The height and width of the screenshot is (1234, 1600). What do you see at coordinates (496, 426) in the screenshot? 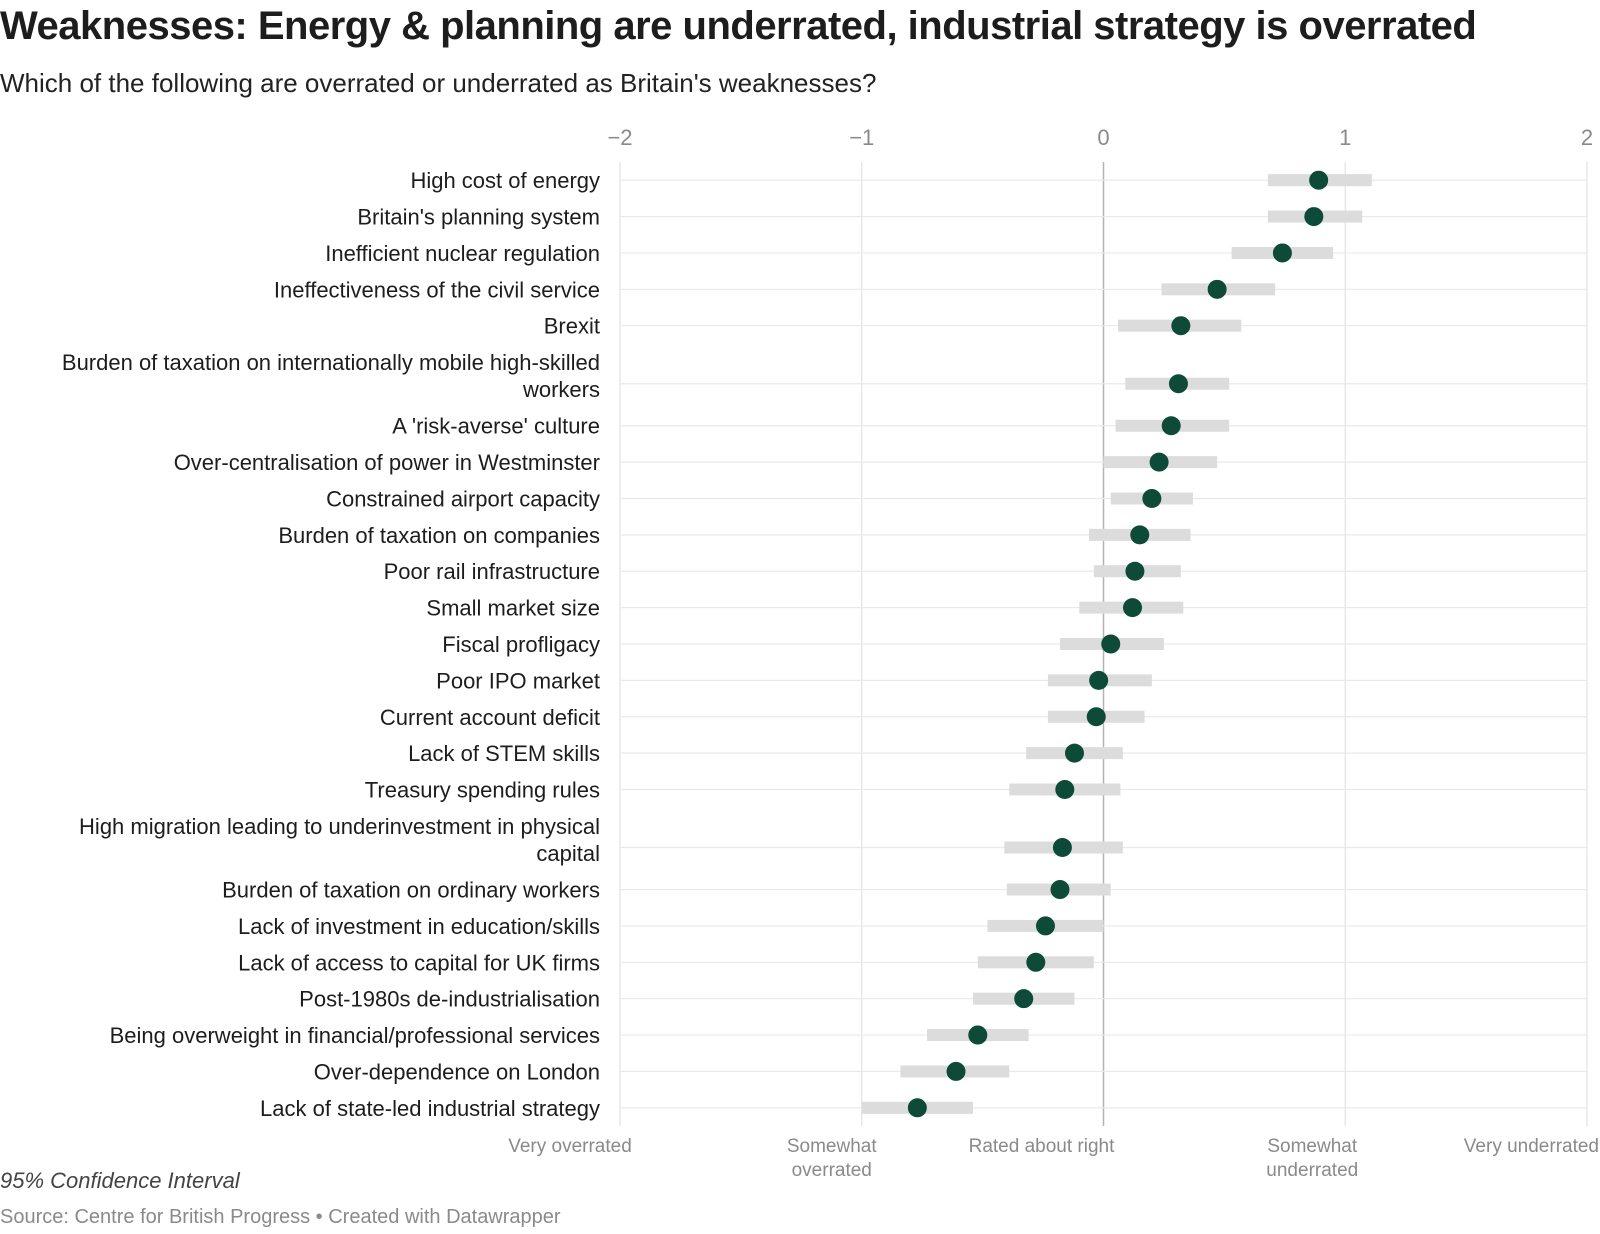
I see `row-label: A 'risk-averse' culture` at bounding box center [496, 426].